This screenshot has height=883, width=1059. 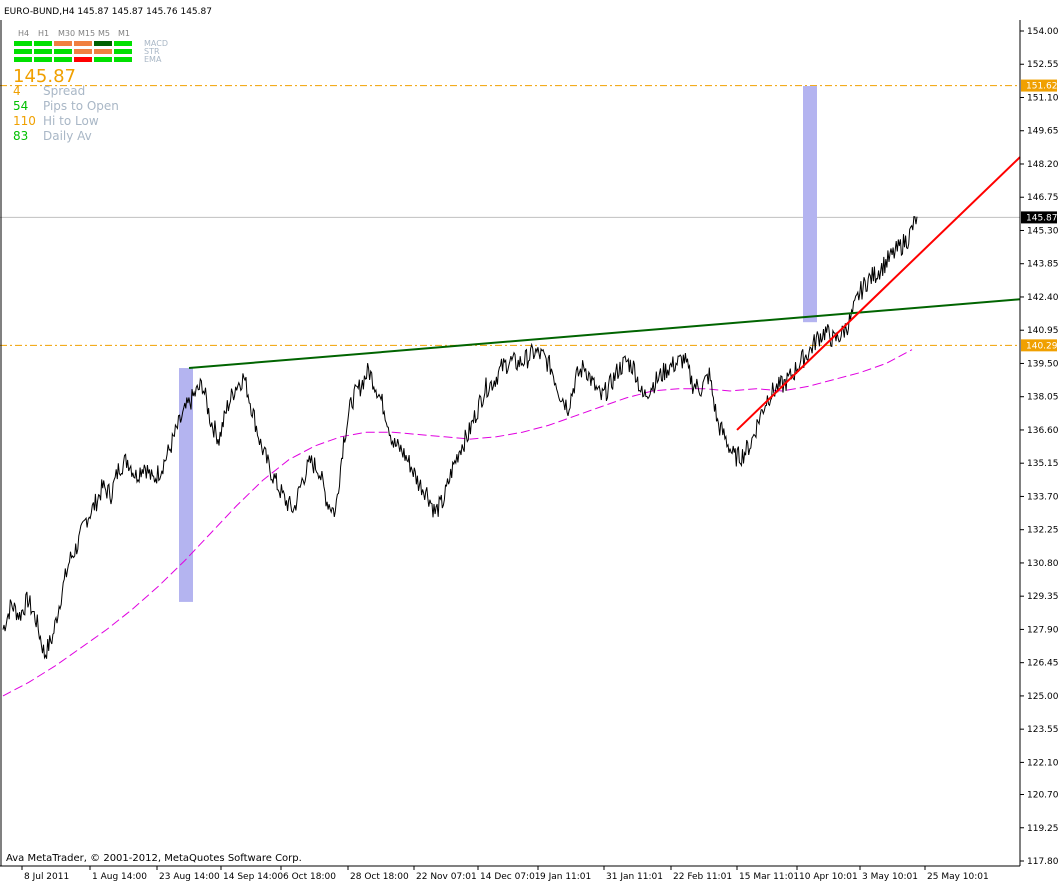 I want to click on y-tick-label: 138.05, so click(x=1043, y=398).